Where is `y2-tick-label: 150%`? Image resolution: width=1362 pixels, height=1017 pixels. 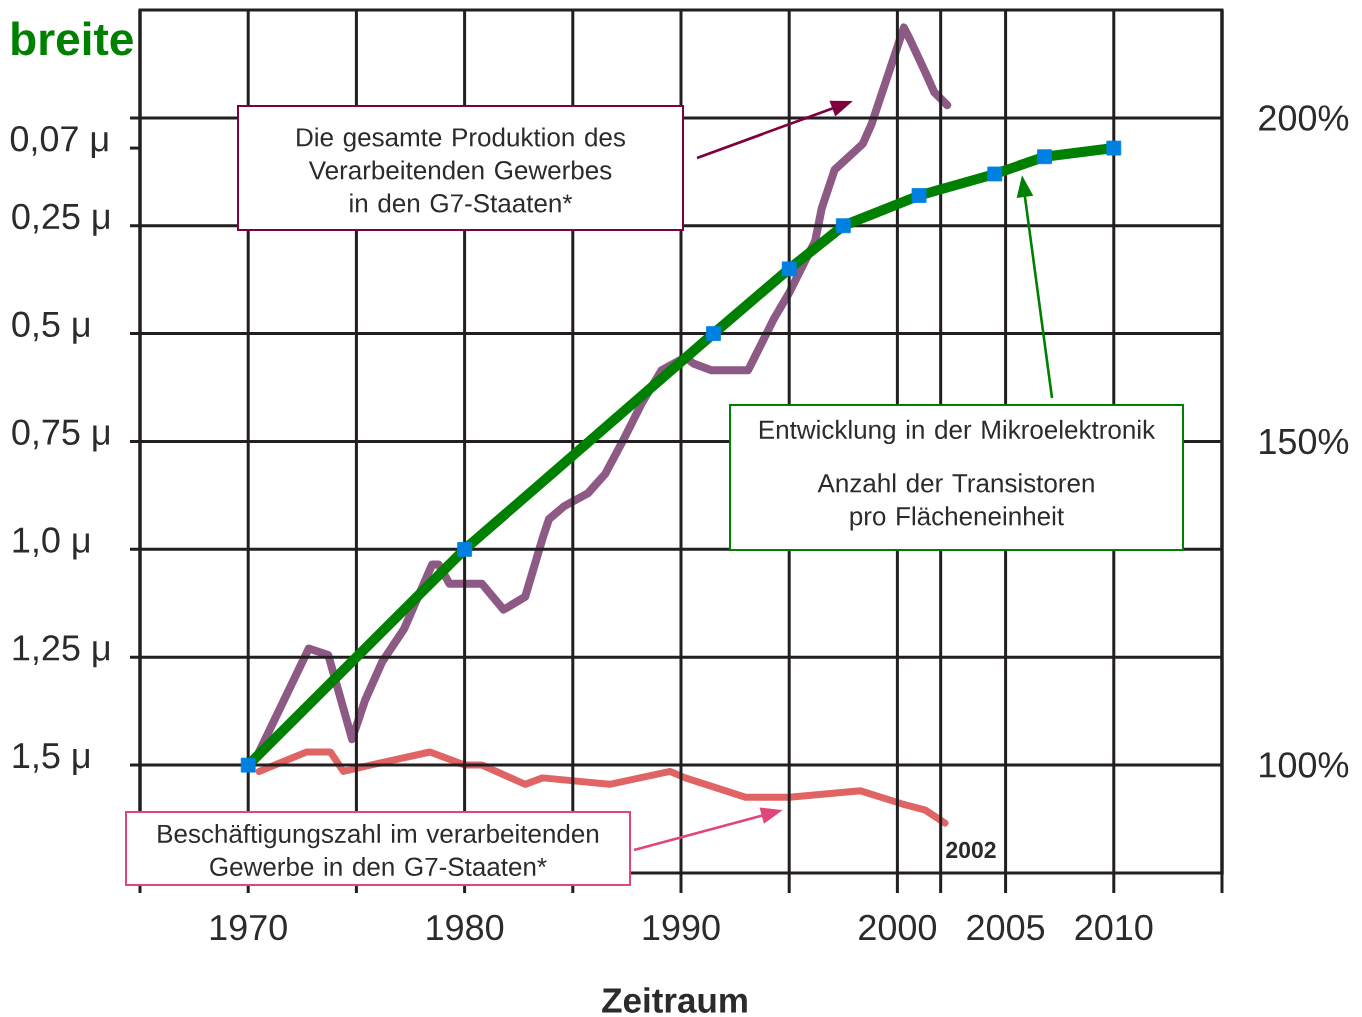 y2-tick-label: 150% is located at coordinates (1304, 441).